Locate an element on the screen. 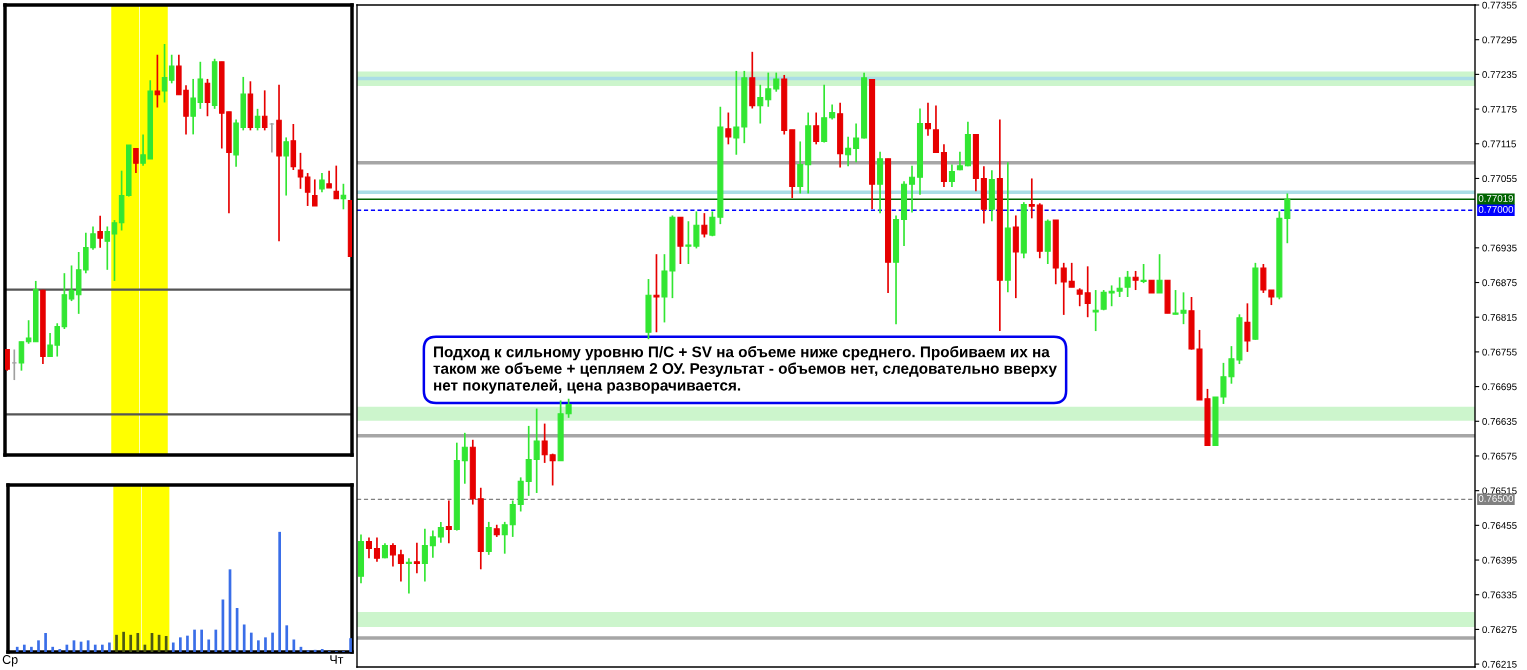  y-tick-label: 0.76815 is located at coordinates (1499, 317).